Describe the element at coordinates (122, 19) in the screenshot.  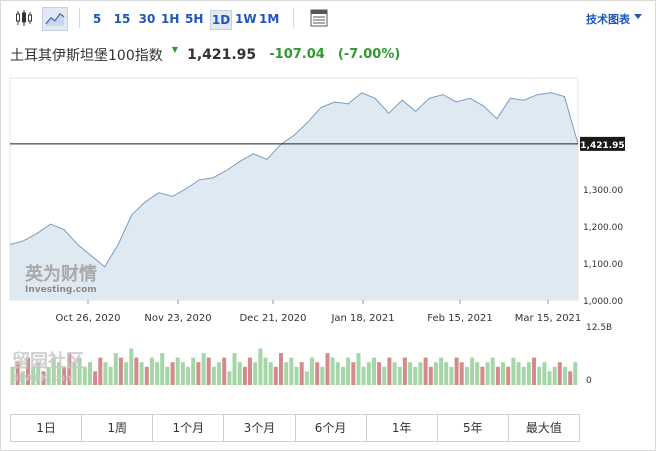
I see `timeframe-15-button: 15` at that location.